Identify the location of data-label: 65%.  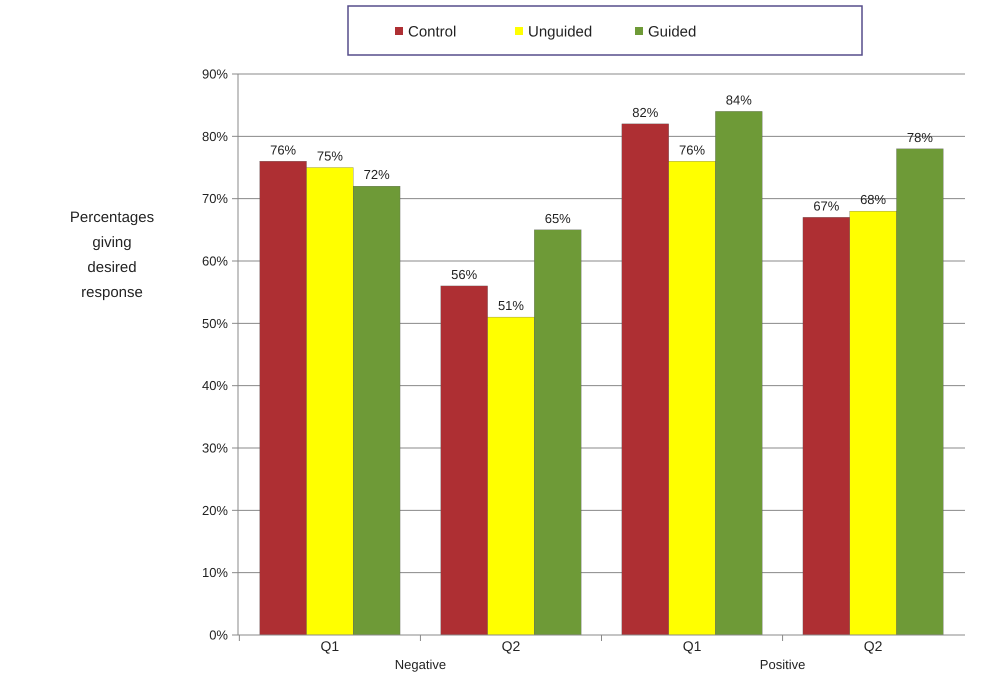
(558, 218).